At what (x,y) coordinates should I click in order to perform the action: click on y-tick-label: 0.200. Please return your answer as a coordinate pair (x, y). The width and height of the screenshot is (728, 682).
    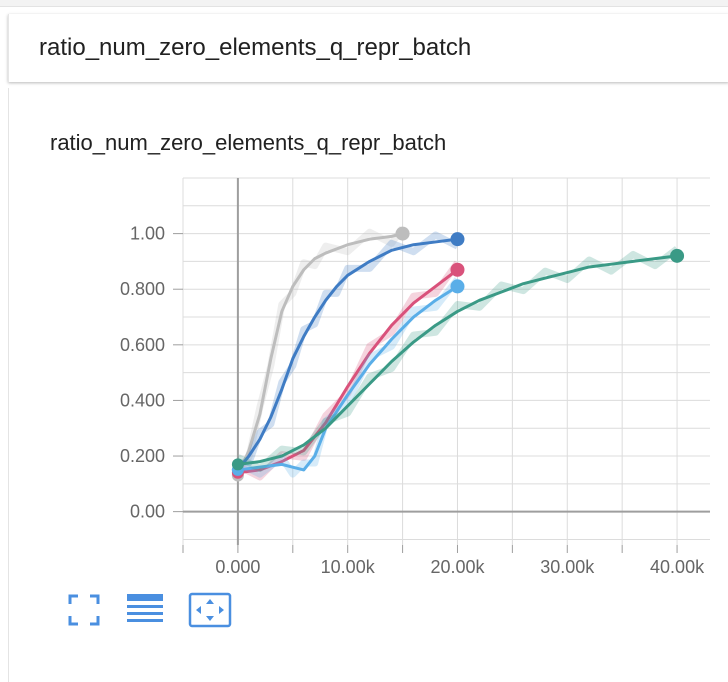
    Looking at the image, I should click on (142, 456).